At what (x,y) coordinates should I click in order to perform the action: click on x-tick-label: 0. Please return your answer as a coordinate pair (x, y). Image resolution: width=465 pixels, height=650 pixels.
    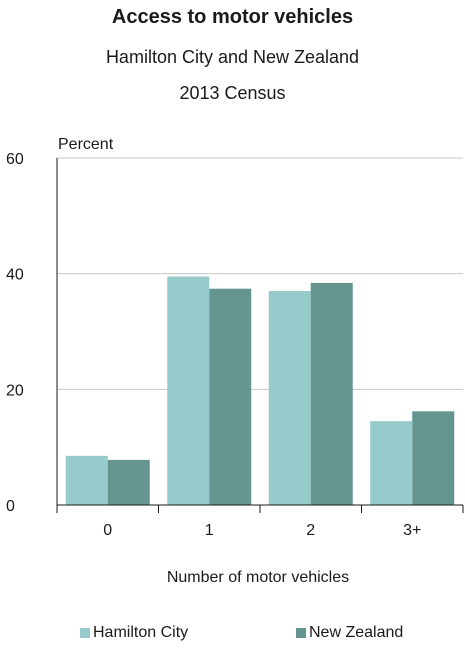
    Looking at the image, I should click on (107, 530).